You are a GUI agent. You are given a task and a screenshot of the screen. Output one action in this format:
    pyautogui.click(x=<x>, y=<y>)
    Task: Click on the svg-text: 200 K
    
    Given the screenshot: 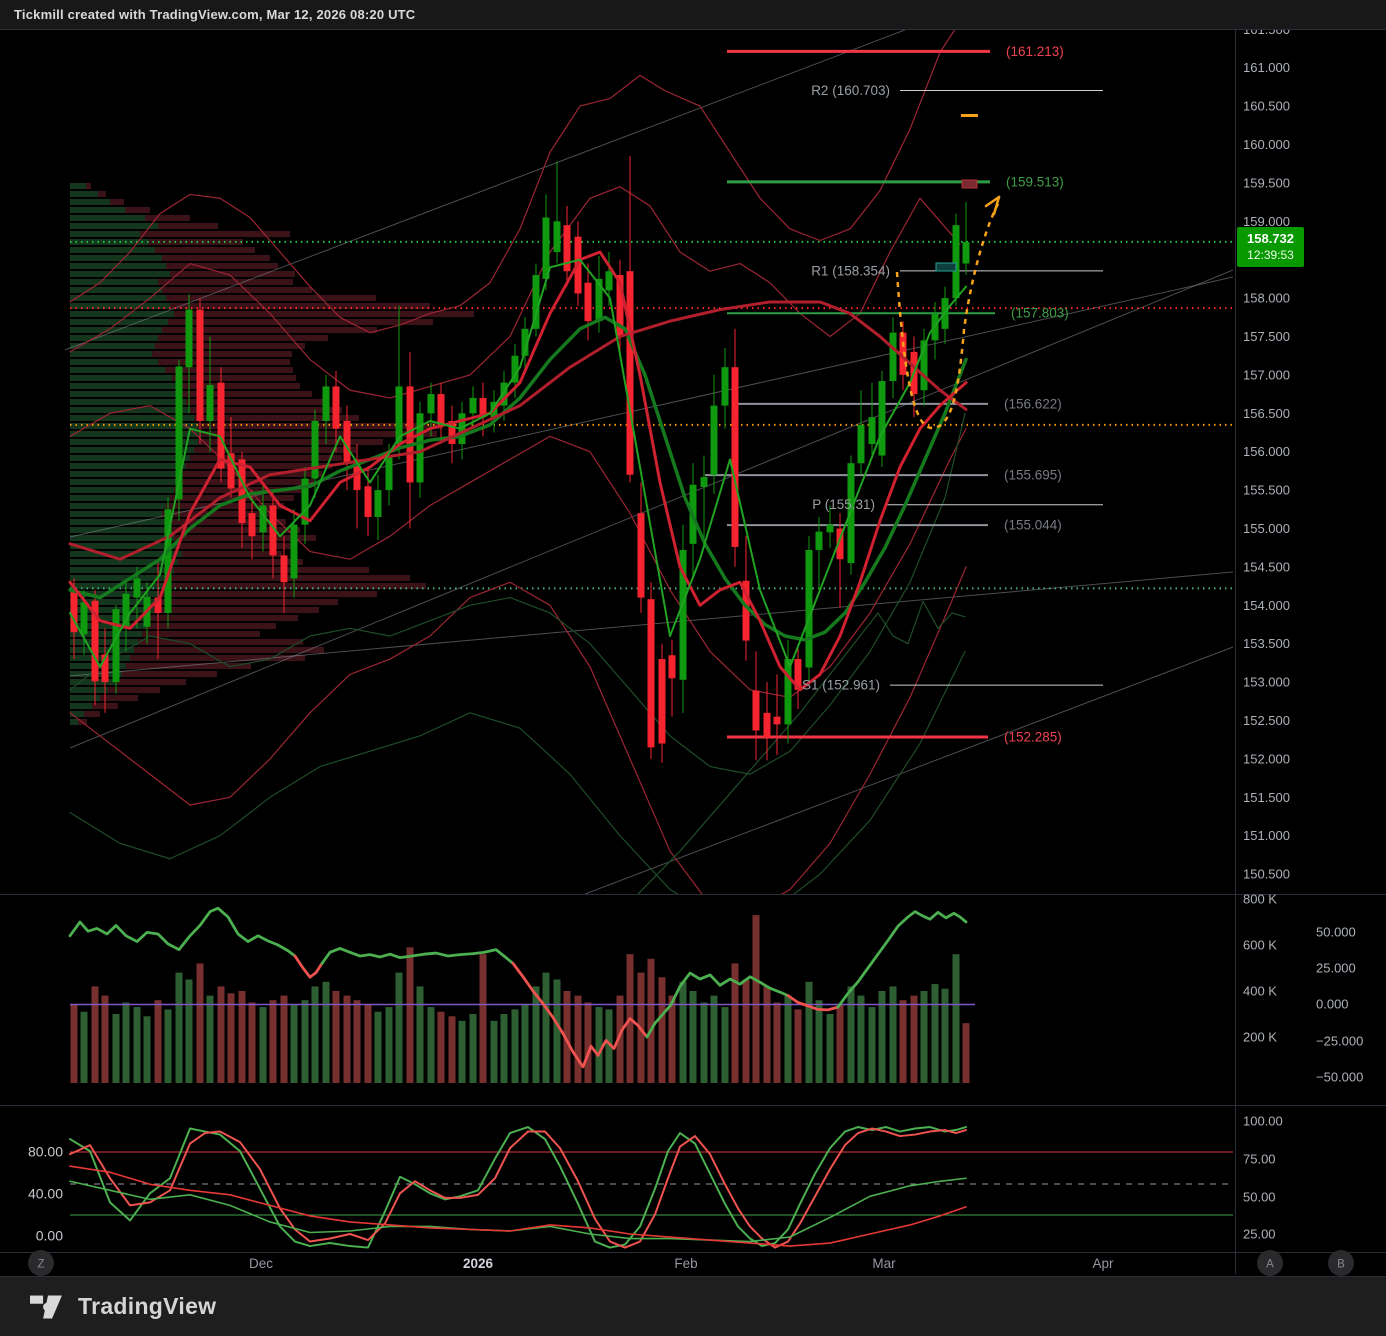 What is the action you would take?
    pyautogui.click(x=1260, y=1037)
    